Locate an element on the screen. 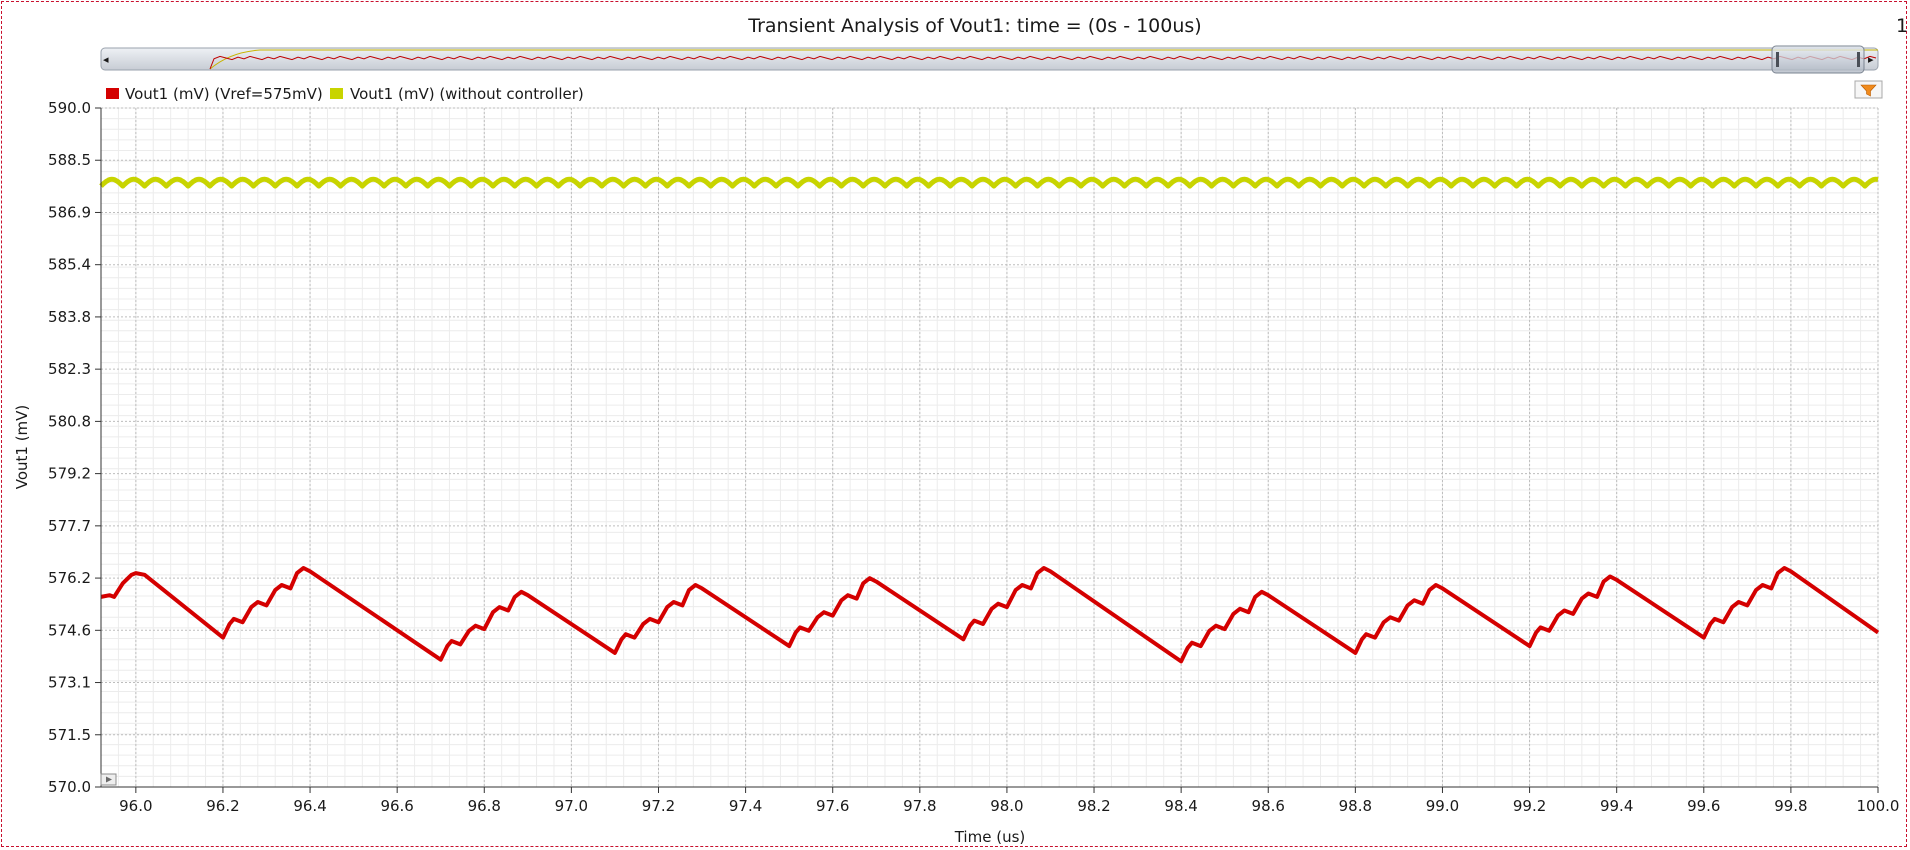 Image resolution: width=1910 pixels, height=850 pixels. x-tick-label: 98.0 is located at coordinates (1006, 806).